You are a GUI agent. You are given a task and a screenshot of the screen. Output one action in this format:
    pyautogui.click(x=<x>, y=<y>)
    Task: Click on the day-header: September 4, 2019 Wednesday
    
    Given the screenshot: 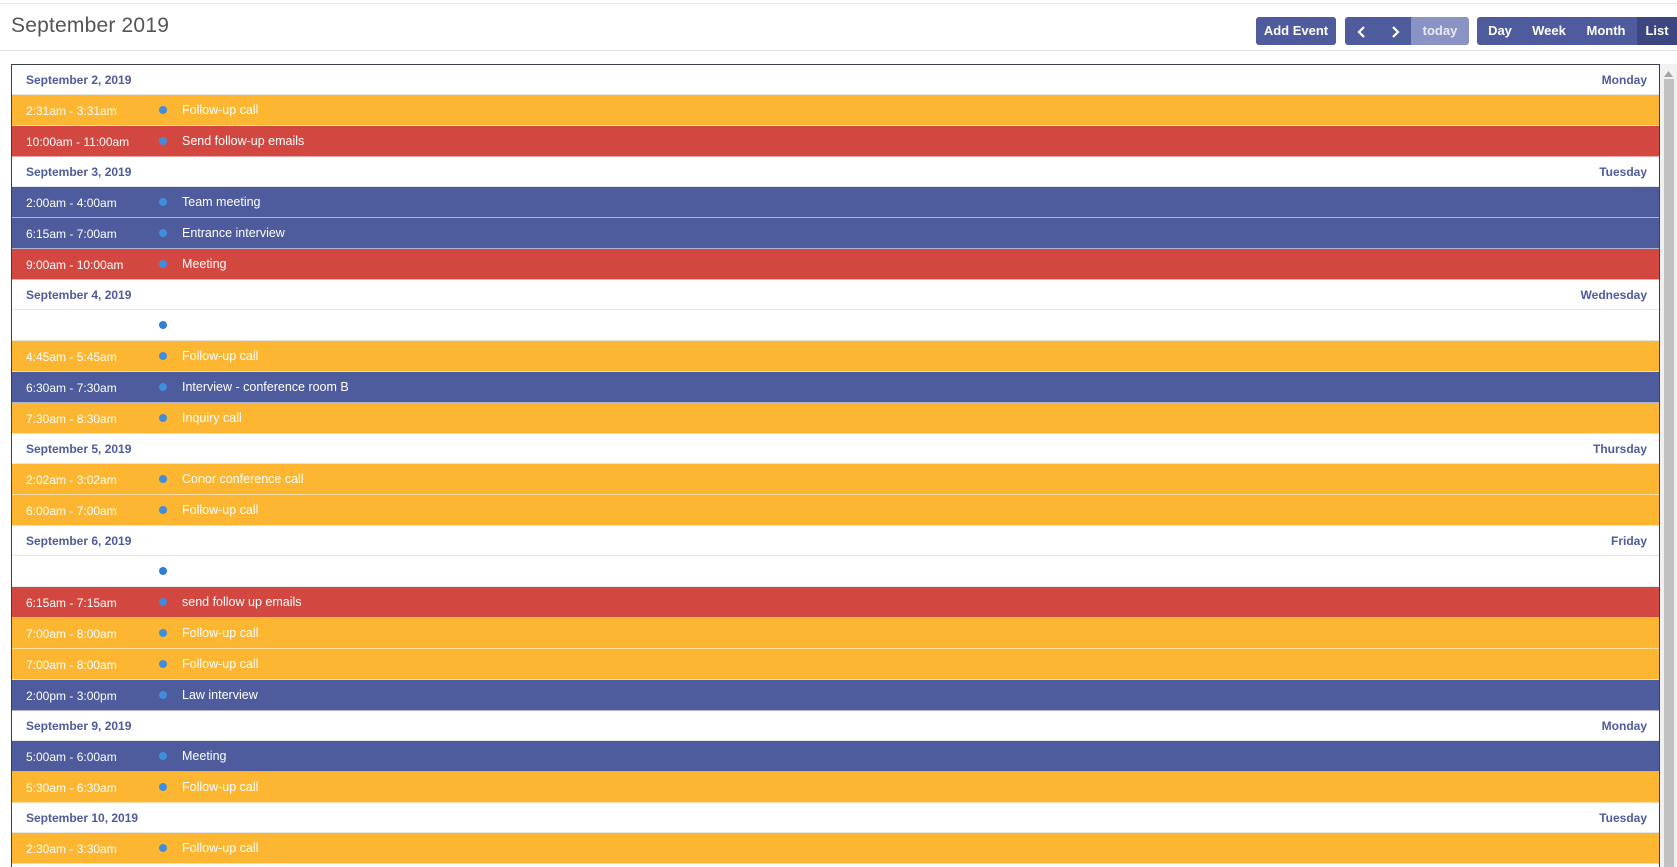 What is the action you would take?
    pyautogui.click(x=835, y=295)
    